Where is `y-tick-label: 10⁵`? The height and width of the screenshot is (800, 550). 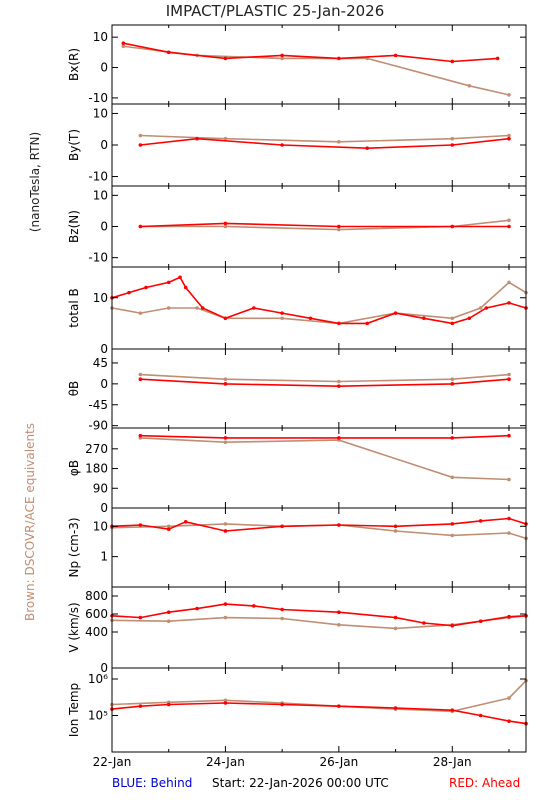
y-tick-label: 10⁵ is located at coordinates (98, 715).